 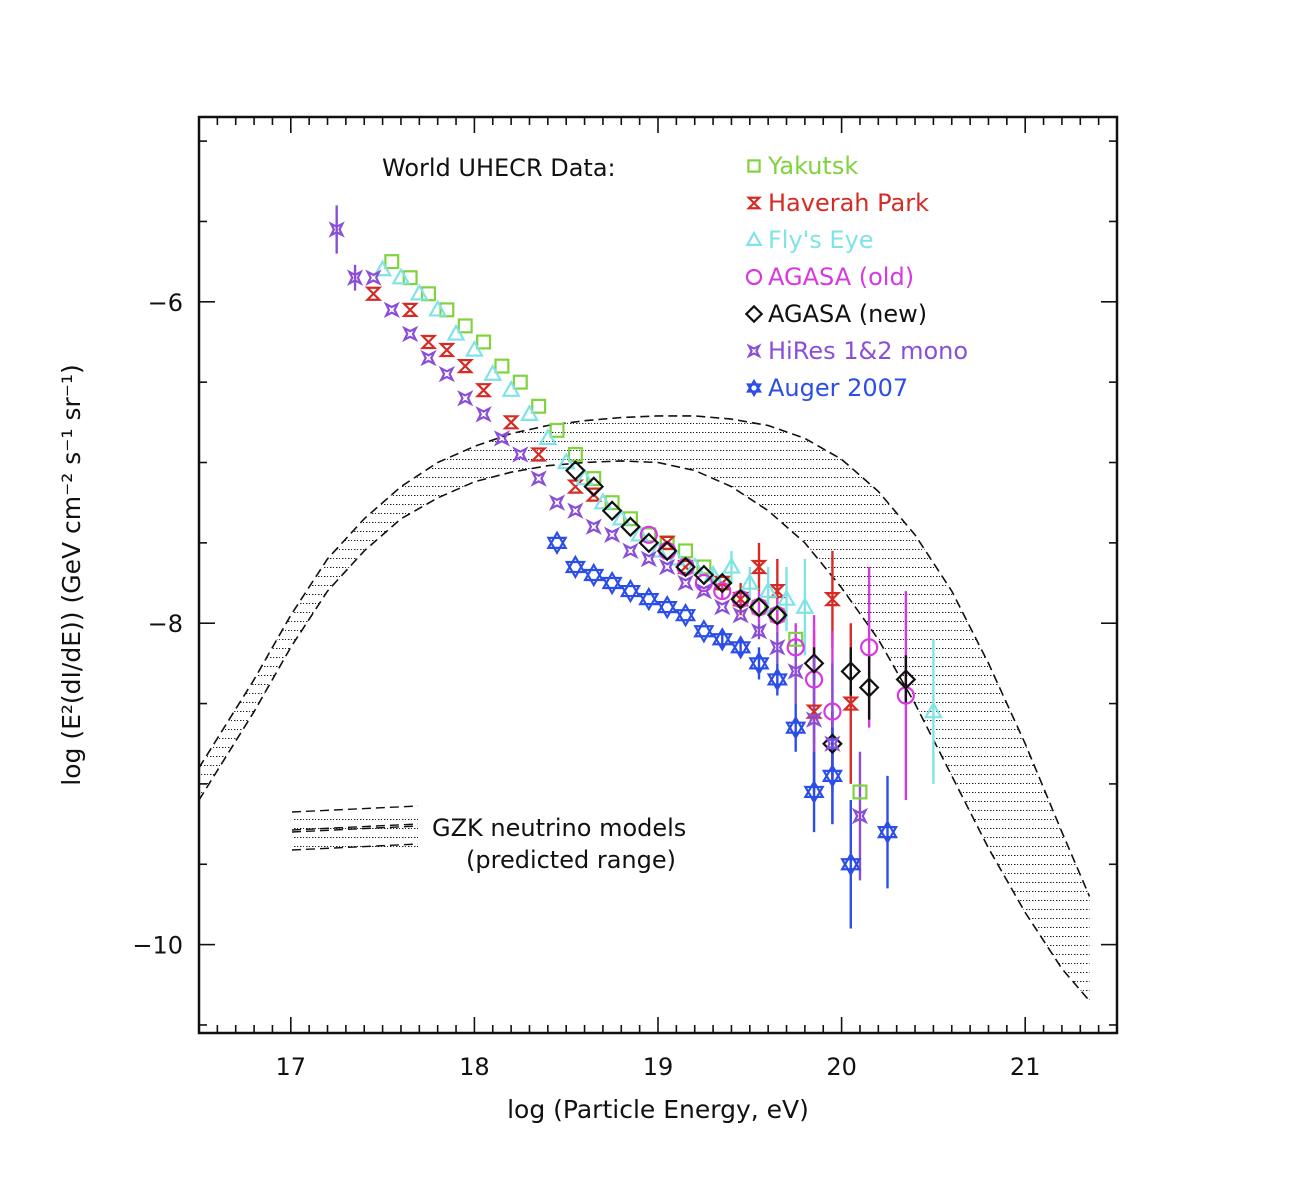 What do you see at coordinates (754, 314) in the screenshot?
I see `legend-agasa-new-icon` at bounding box center [754, 314].